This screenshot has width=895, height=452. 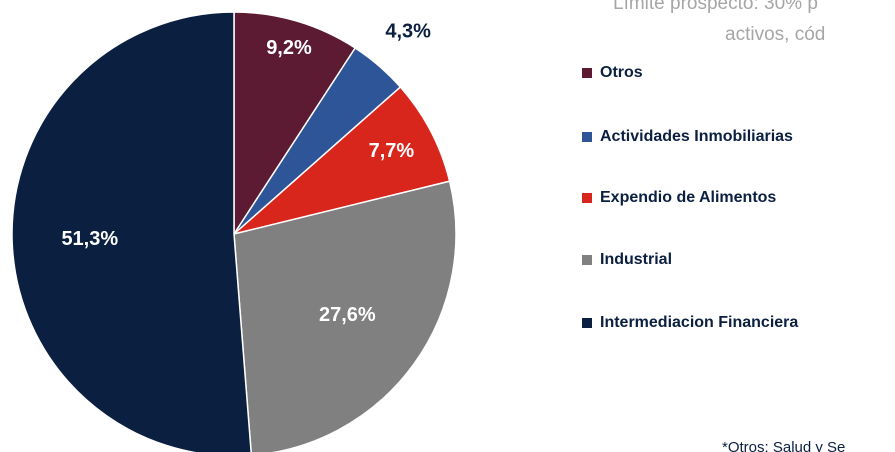 I want to click on legend-label: Otros, so click(x=621, y=72).